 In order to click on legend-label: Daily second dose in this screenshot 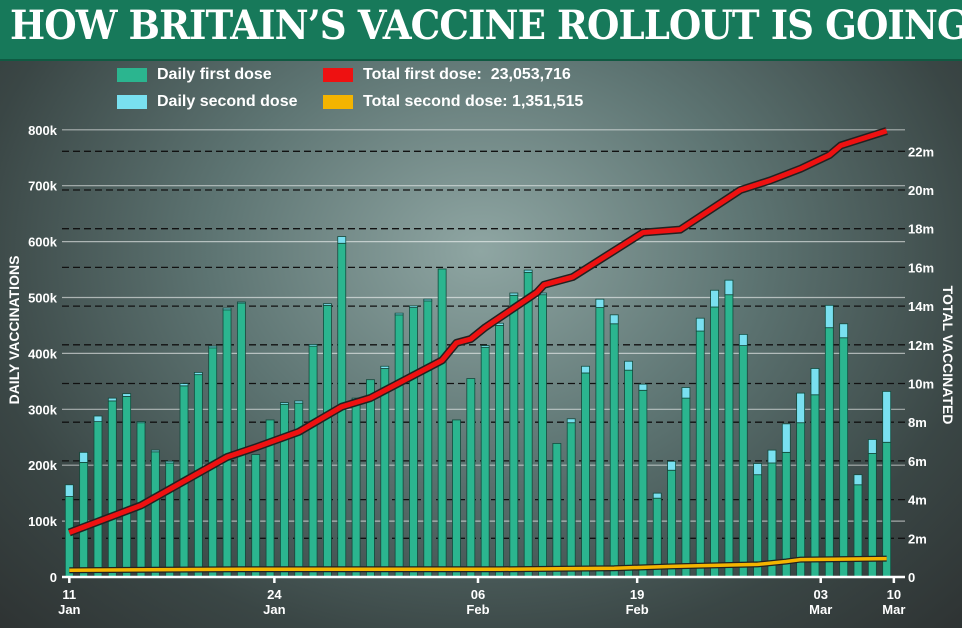, I will do `click(227, 101)`.